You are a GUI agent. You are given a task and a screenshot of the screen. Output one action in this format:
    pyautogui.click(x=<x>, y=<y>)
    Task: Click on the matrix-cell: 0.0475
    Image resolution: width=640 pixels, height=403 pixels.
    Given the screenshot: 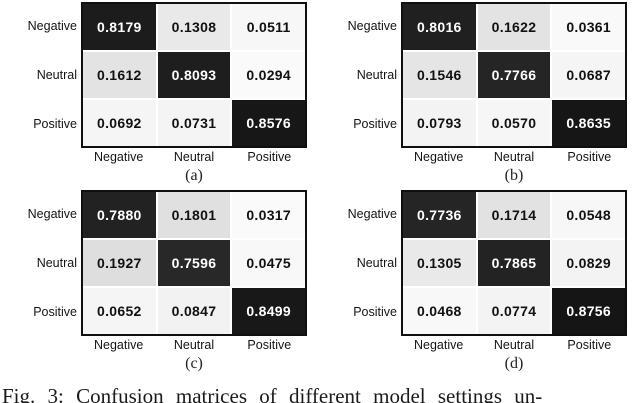 What is the action you would take?
    pyautogui.click(x=268, y=263)
    